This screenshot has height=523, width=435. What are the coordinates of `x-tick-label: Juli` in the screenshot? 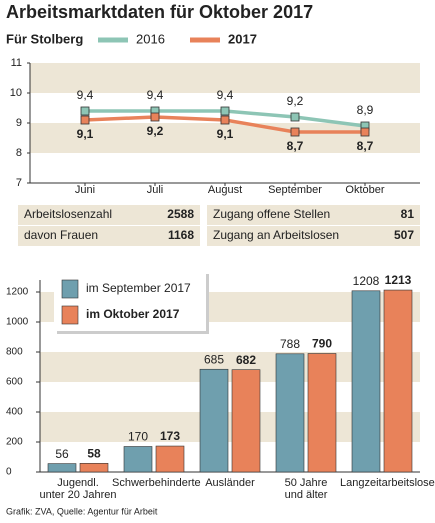 It's located at (155, 190).